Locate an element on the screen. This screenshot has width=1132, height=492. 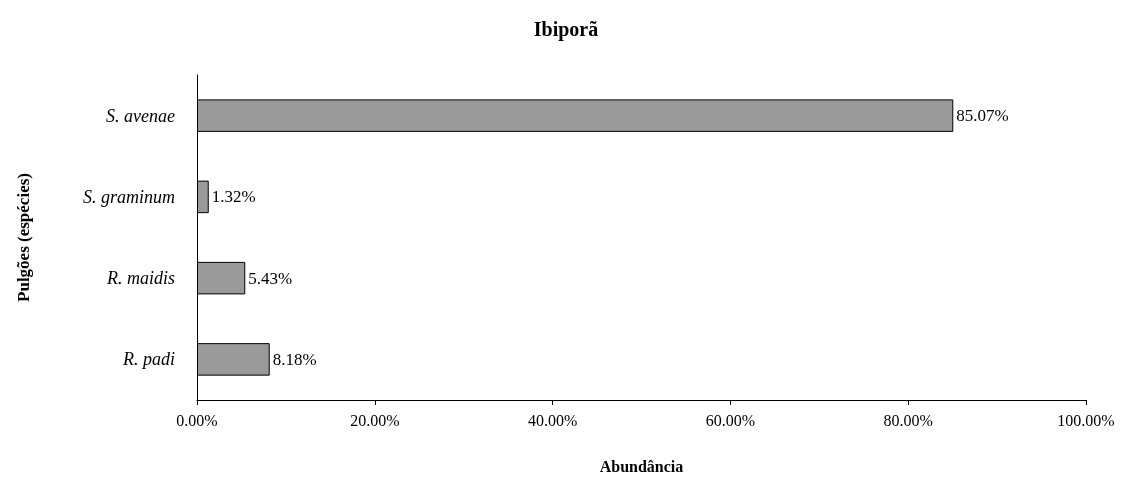
y-tick-label: S. graminum is located at coordinates (128, 196).